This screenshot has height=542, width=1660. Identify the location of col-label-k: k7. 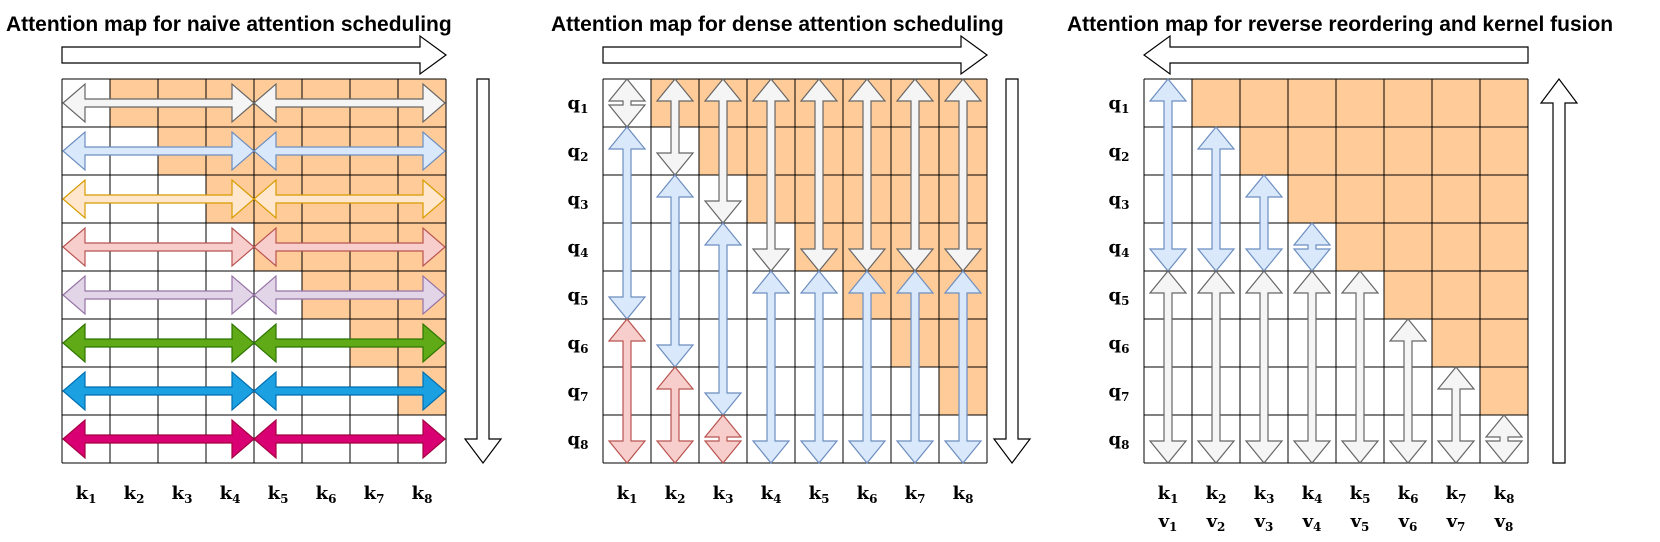
(915, 494).